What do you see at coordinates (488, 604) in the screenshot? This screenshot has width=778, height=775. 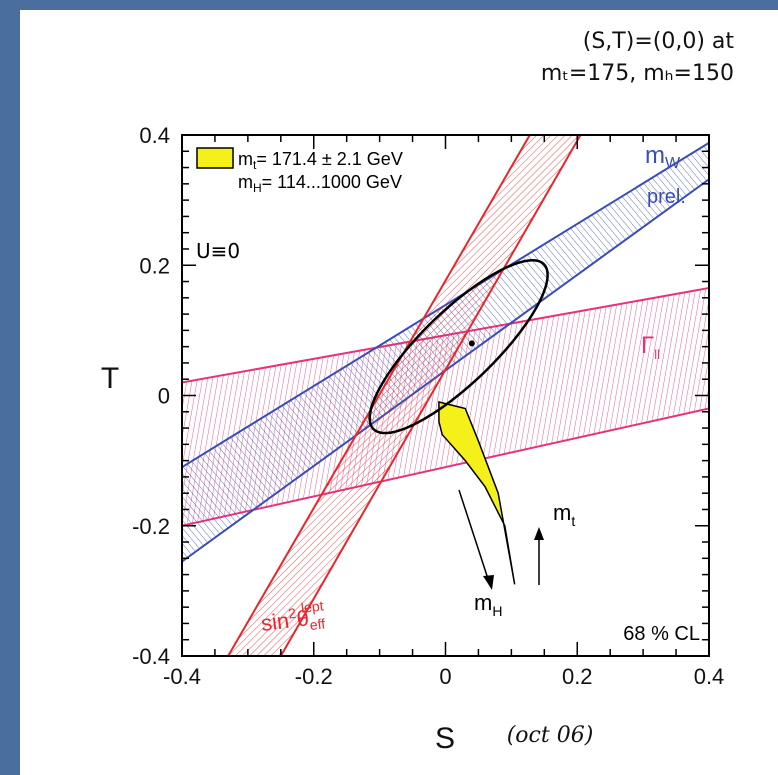 I see `mh-arrow-label: mH` at bounding box center [488, 604].